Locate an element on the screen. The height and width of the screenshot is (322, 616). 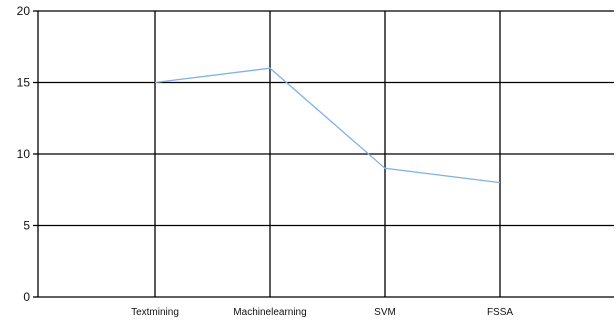
x-tick-label: SVM is located at coordinates (385, 312).